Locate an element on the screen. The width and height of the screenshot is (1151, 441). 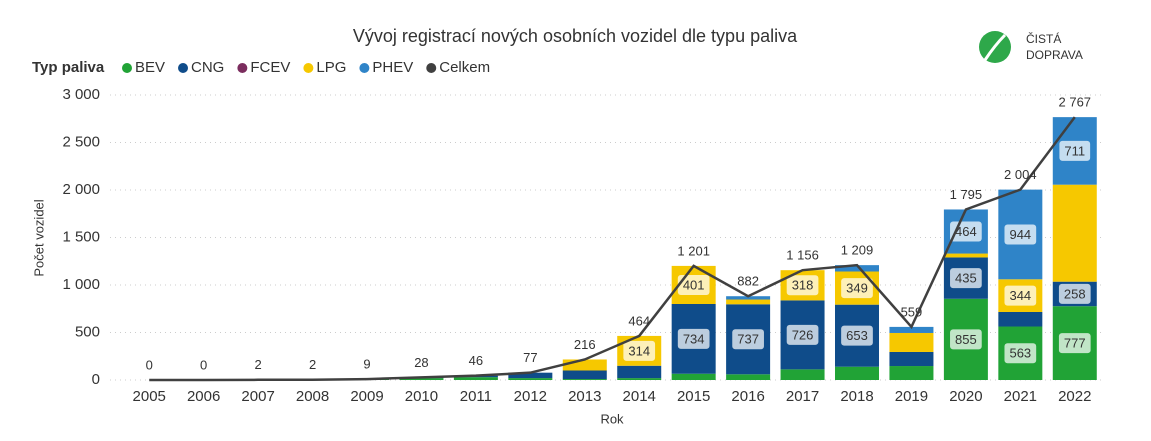
logo-road is located at coordinates (995, 47).